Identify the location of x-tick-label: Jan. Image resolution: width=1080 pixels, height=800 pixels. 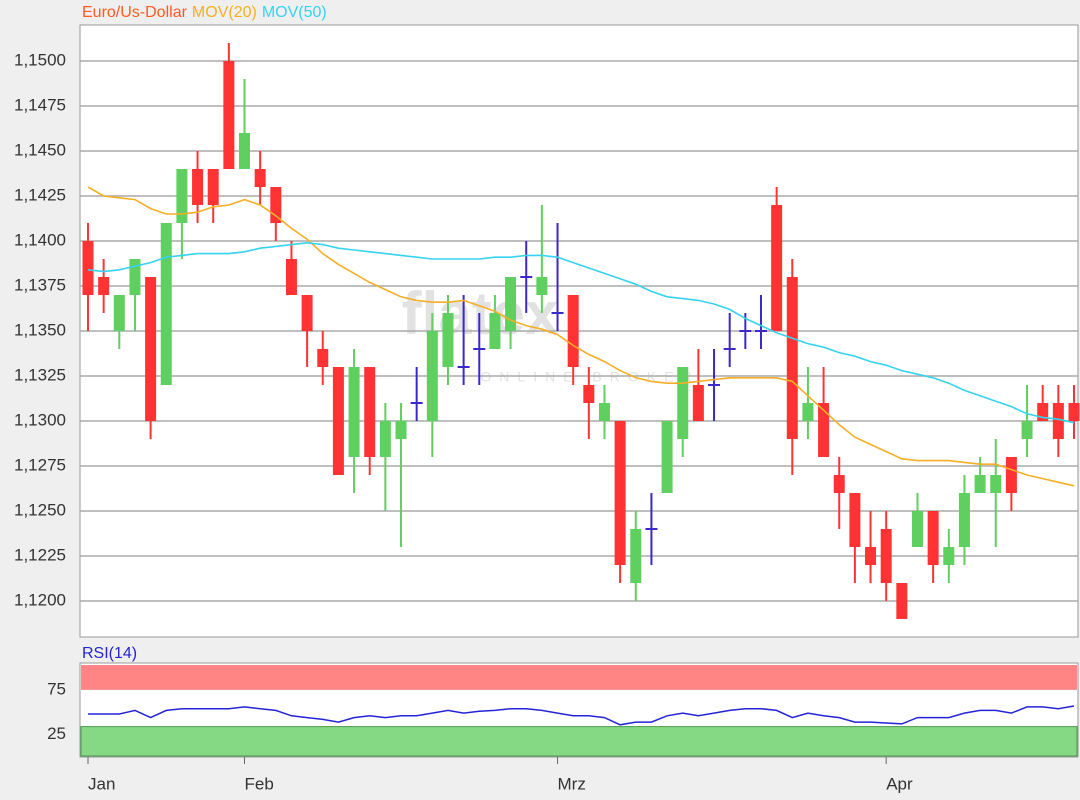
(101, 783).